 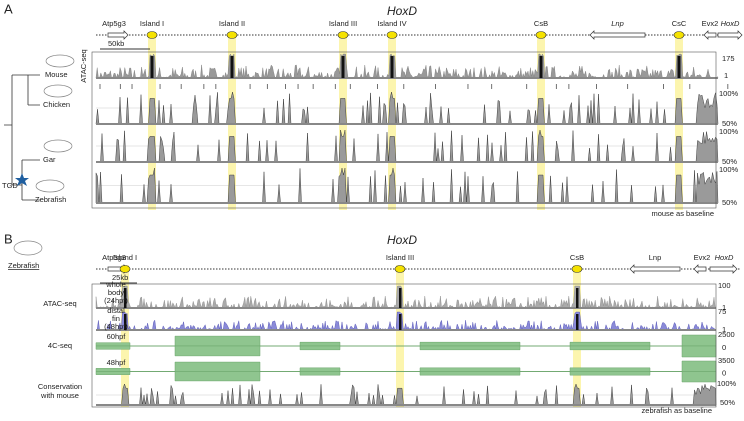 What do you see at coordinates (116, 318) in the screenshot?
I see `label: fin` at bounding box center [116, 318].